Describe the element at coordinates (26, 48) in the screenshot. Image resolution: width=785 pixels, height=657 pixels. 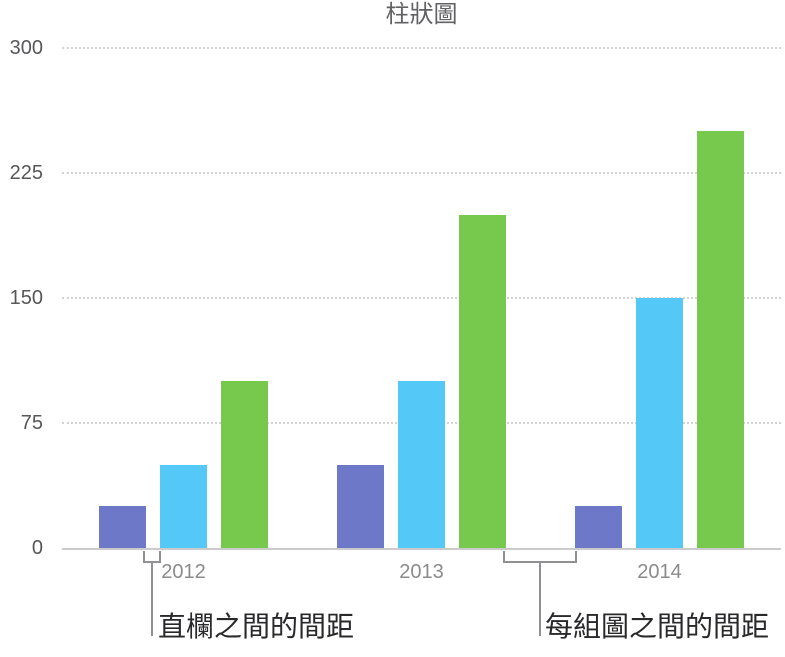
I see `y-axis-tick-label-300: 300` at that location.